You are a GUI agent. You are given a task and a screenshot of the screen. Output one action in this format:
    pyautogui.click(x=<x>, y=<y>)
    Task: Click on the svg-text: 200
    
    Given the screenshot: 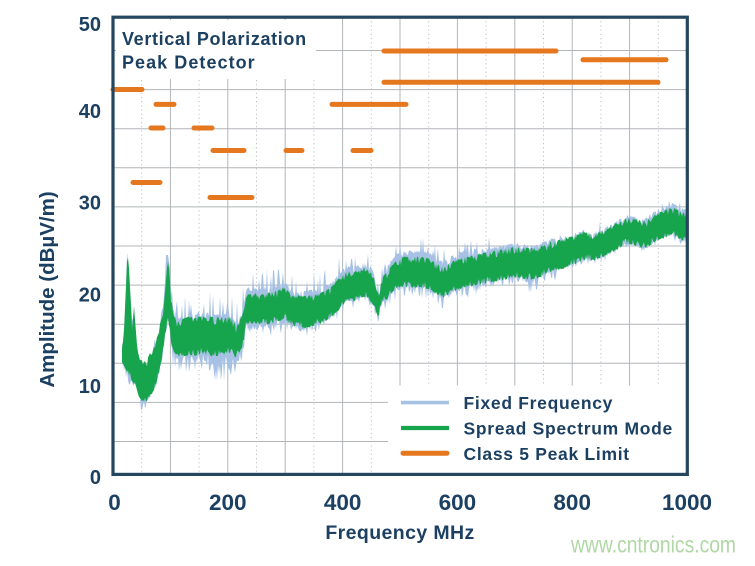 What is the action you would take?
    pyautogui.click(x=228, y=502)
    